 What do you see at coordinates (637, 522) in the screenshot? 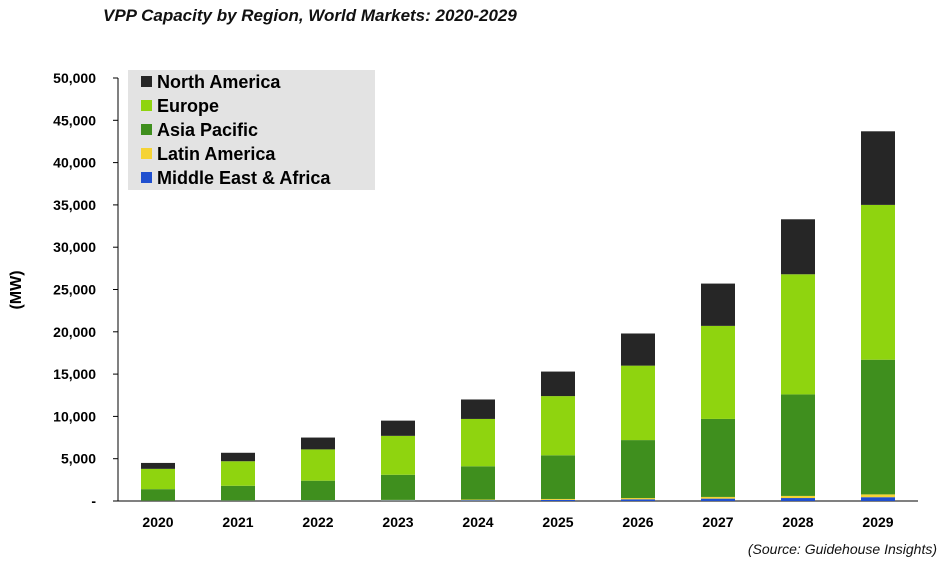
I see `x-tick-label: 2026` at bounding box center [637, 522].